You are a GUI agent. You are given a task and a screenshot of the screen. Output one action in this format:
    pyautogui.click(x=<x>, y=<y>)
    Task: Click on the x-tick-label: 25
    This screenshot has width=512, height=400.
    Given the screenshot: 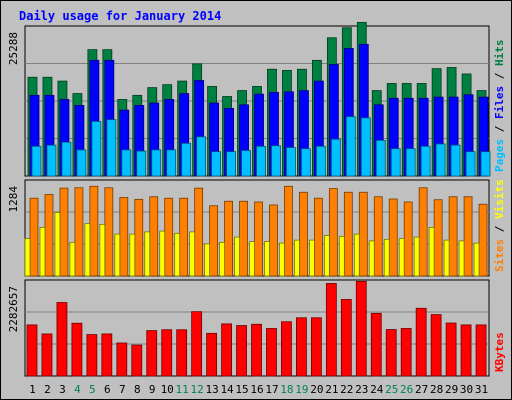 What is the action you would take?
    pyautogui.click(x=391, y=389)
    